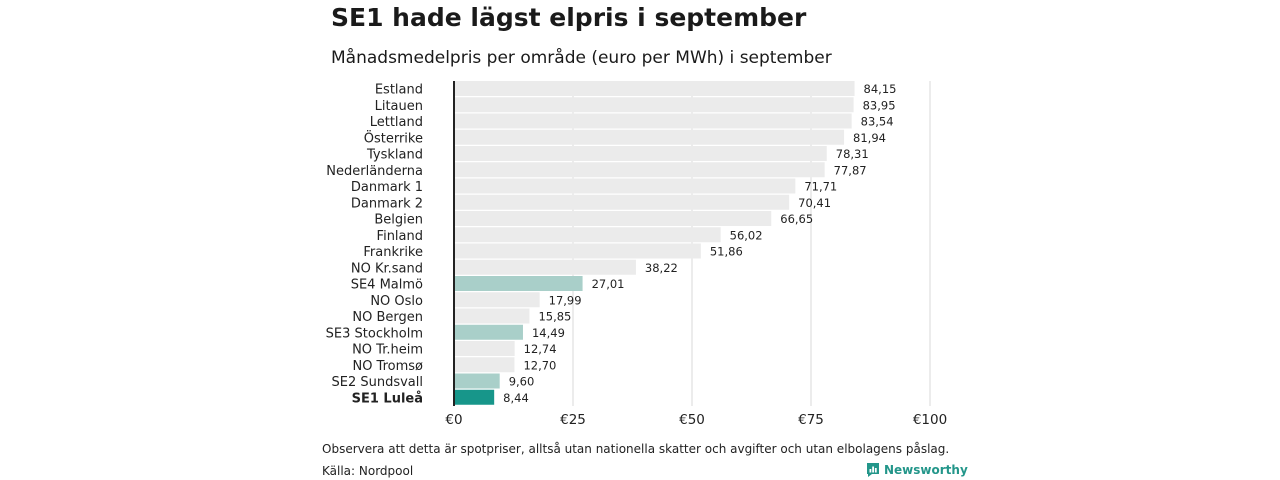 Image resolution: width=1280 pixels, height=480 pixels. I want to click on category-label: NO Bergen, so click(387, 317).